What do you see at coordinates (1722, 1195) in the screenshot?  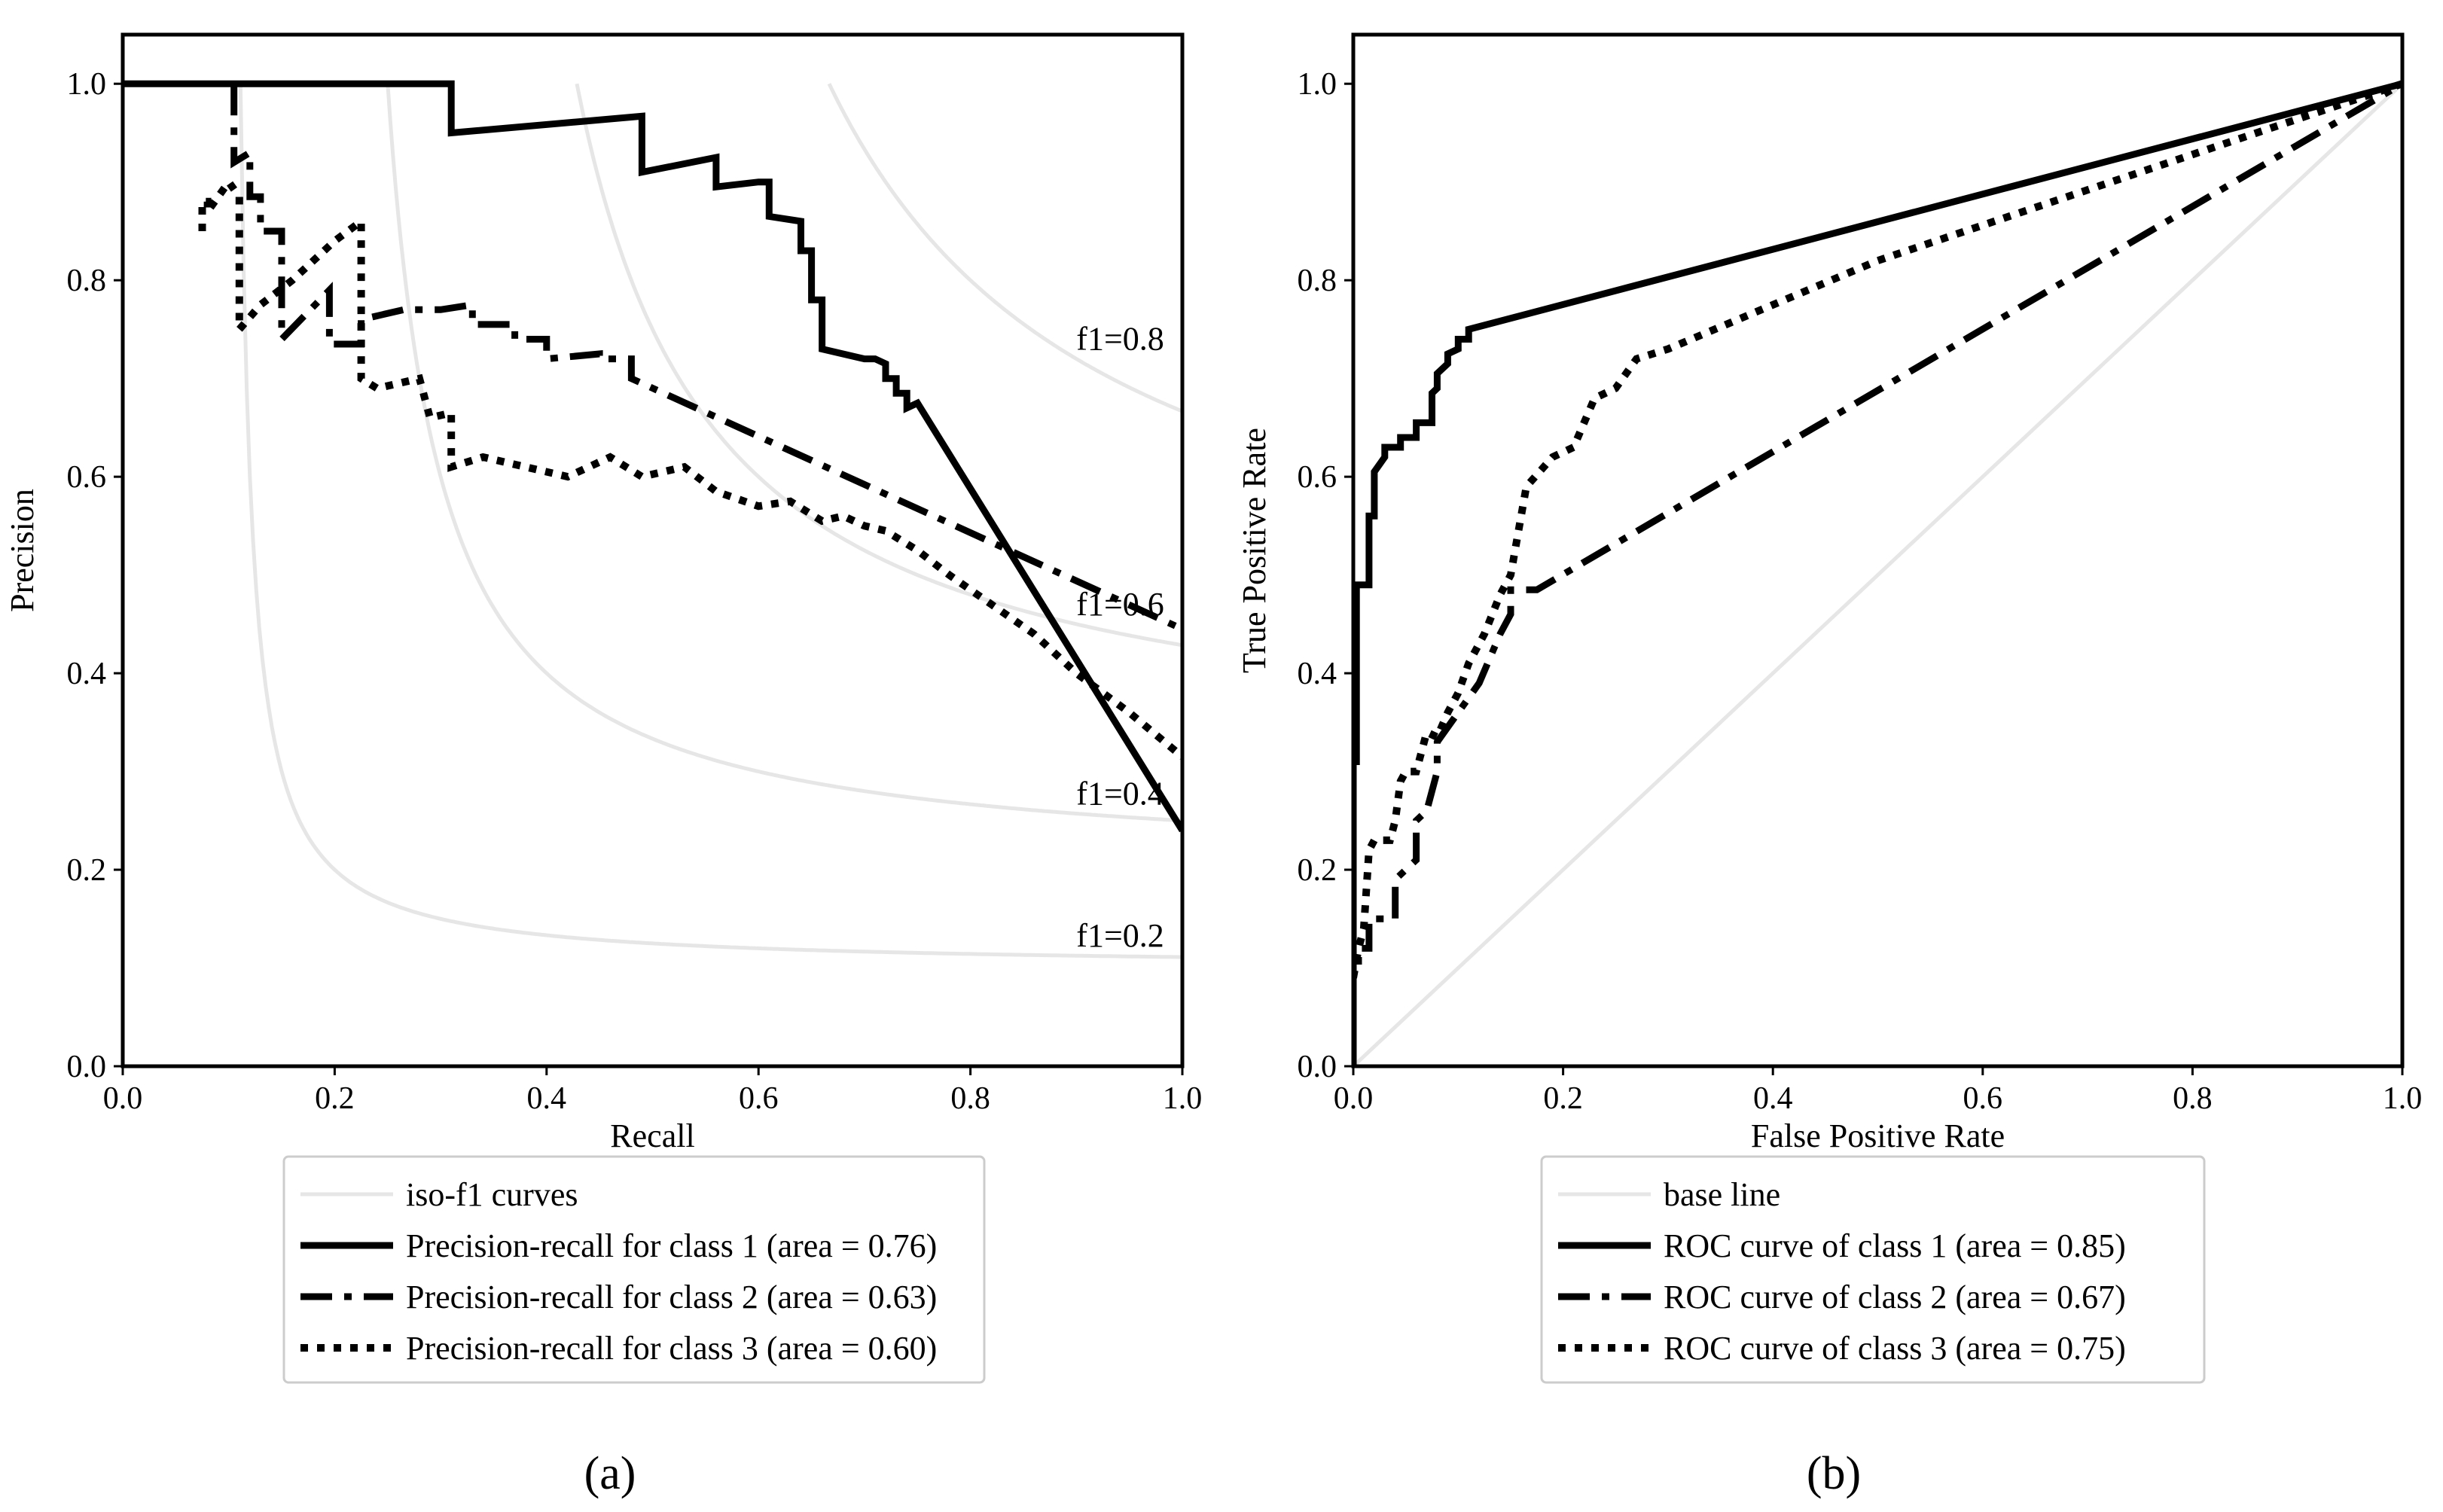 I see `legend-entry-label: base line` at bounding box center [1722, 1195].